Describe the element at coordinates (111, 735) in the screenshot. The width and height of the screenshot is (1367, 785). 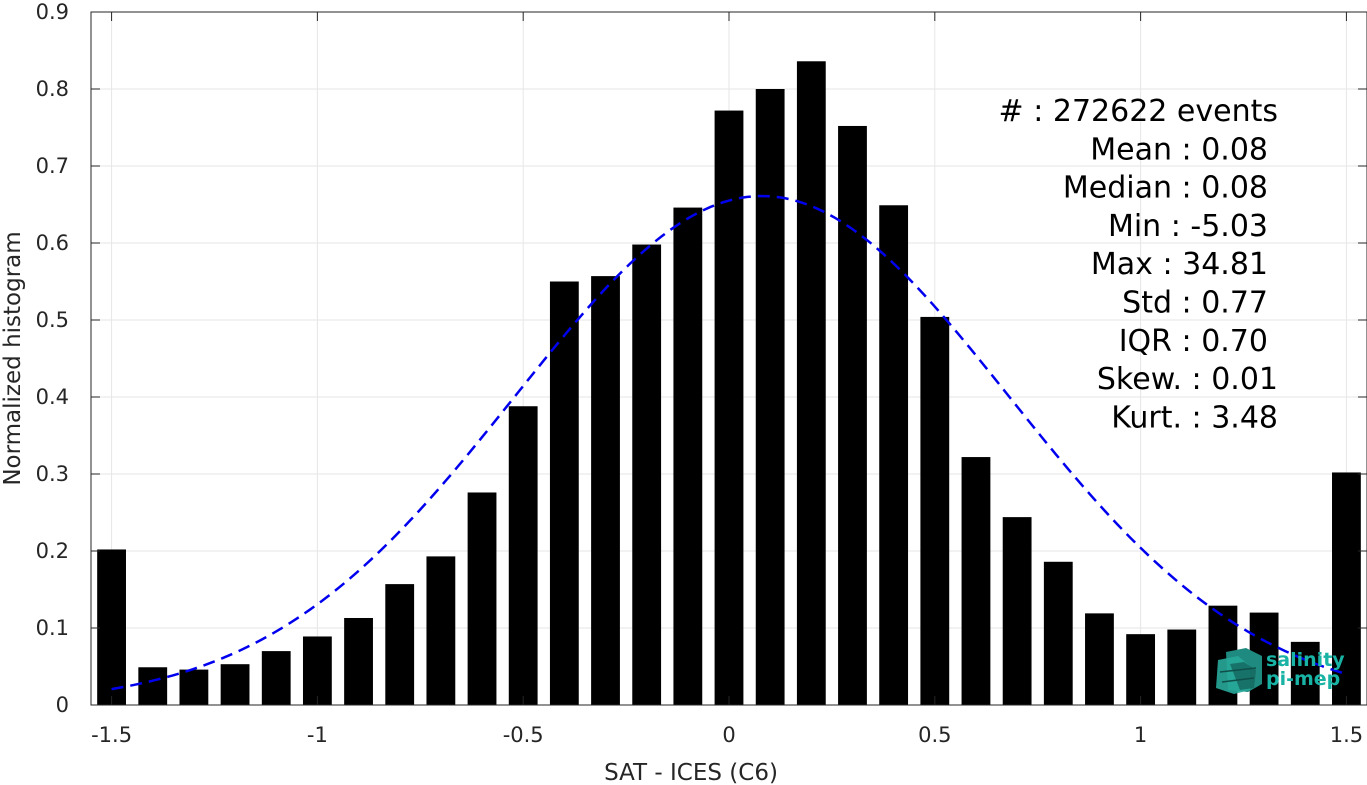
I see `x-tick-label: -1.5` at that location.